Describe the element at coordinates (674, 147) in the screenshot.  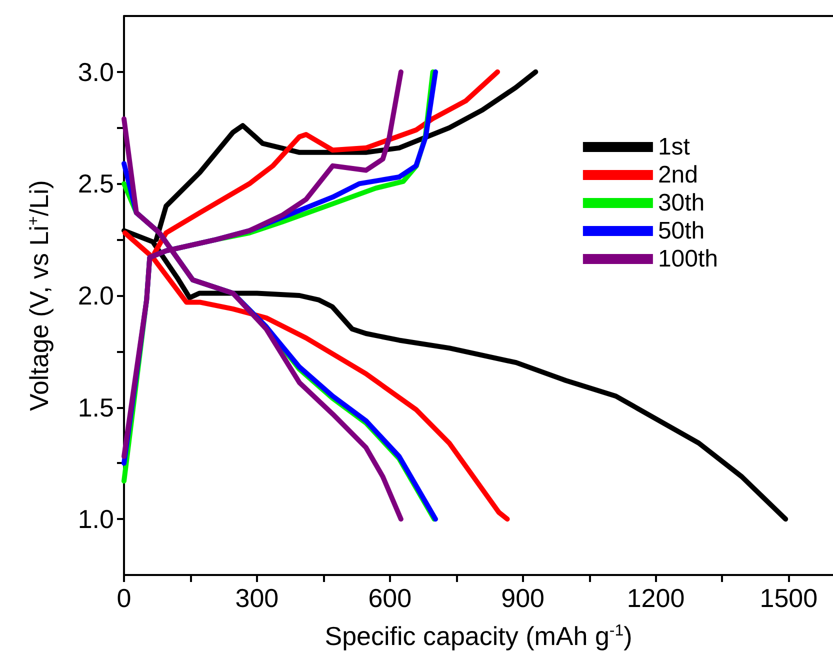
I see `legend-label: 1st` at that location.